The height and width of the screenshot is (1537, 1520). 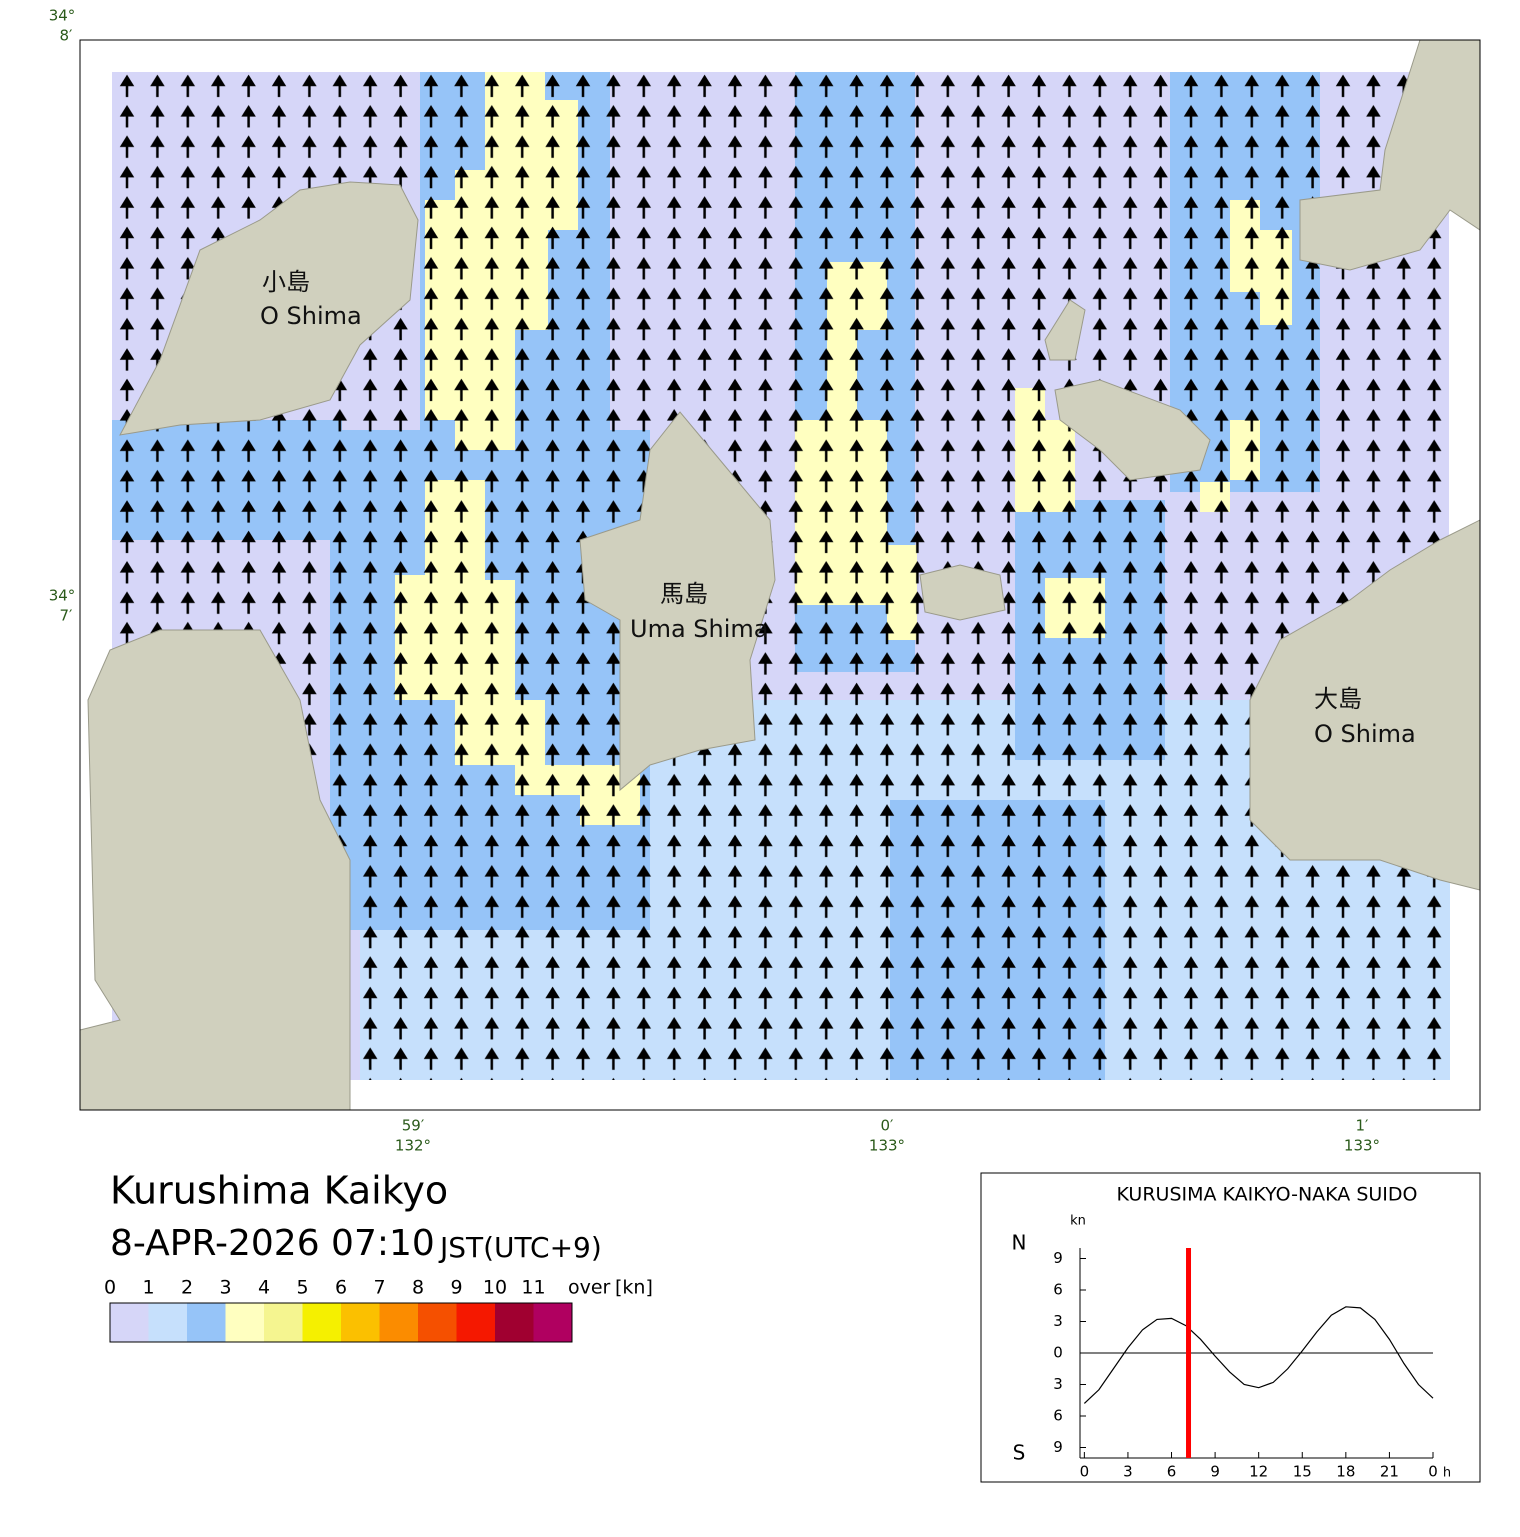 What do you see at coordinates (413, 1126) in the screenshot?
I see `lon-min: 59′` at bounding box center [413, 1126].